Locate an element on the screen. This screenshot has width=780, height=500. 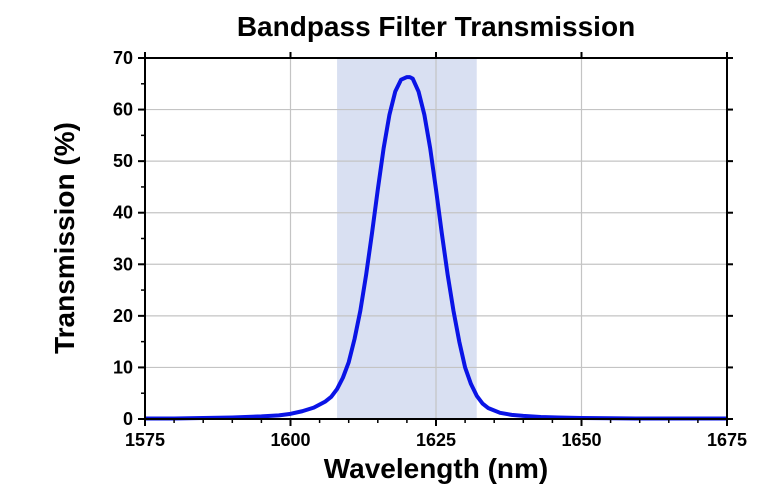
y-tick-label: 20 is located at coordinates (123, 316).